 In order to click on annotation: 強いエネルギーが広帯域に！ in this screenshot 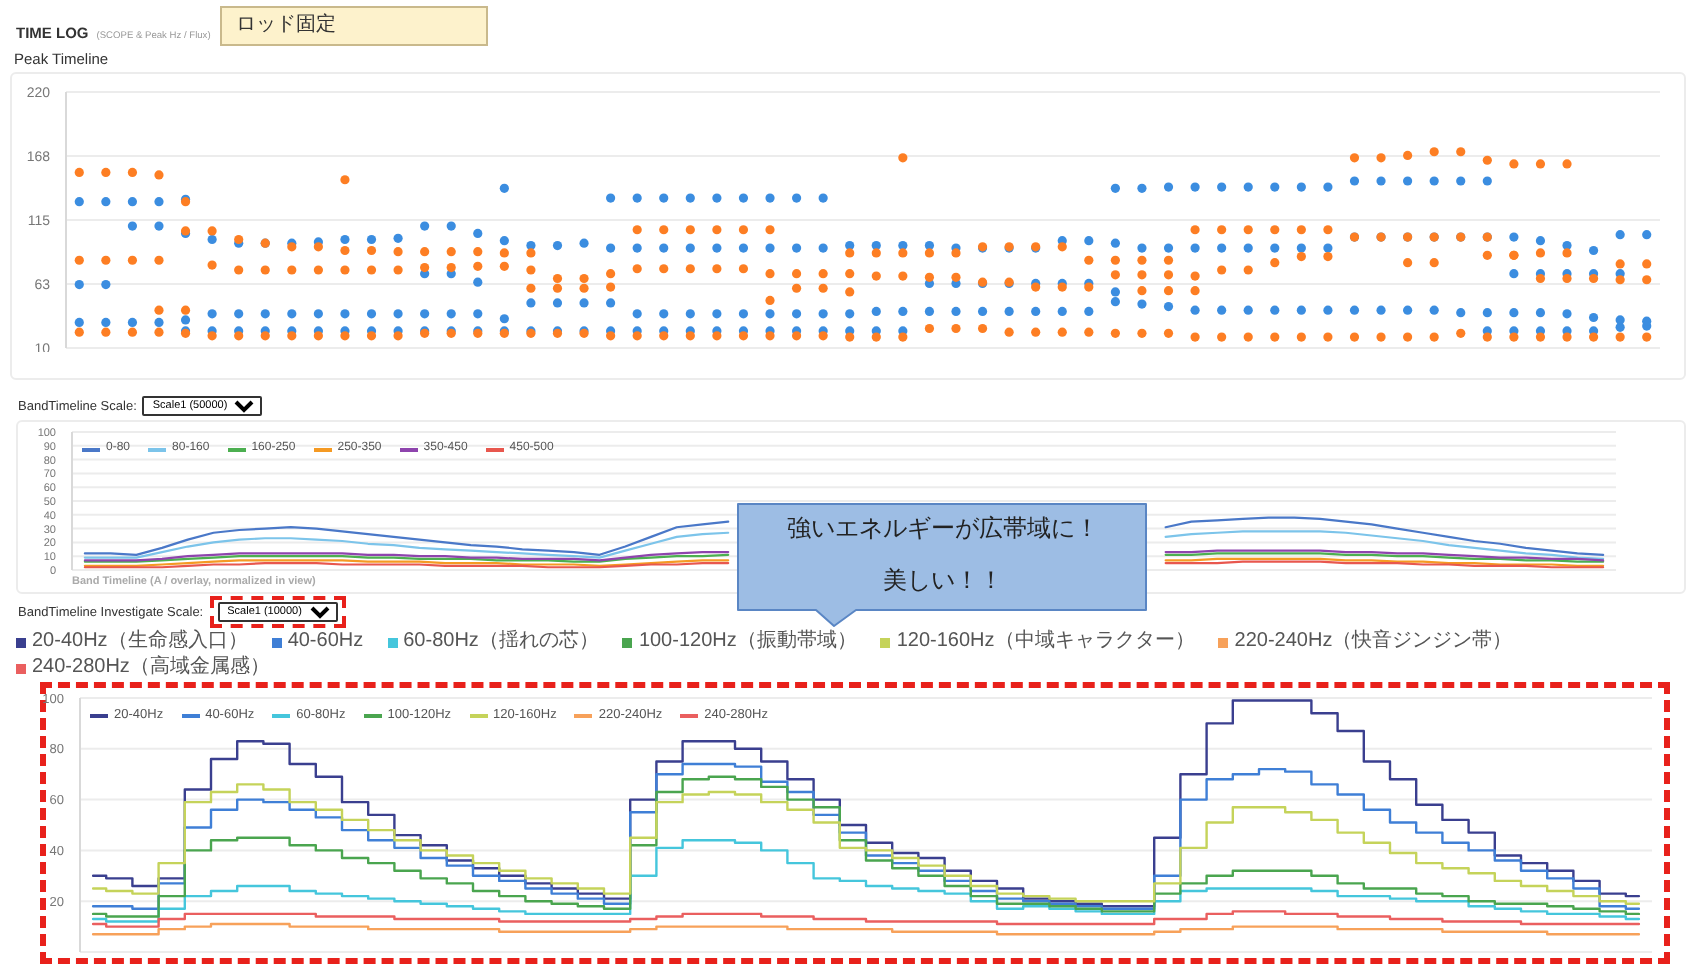, I will do `click(943, 529)`.